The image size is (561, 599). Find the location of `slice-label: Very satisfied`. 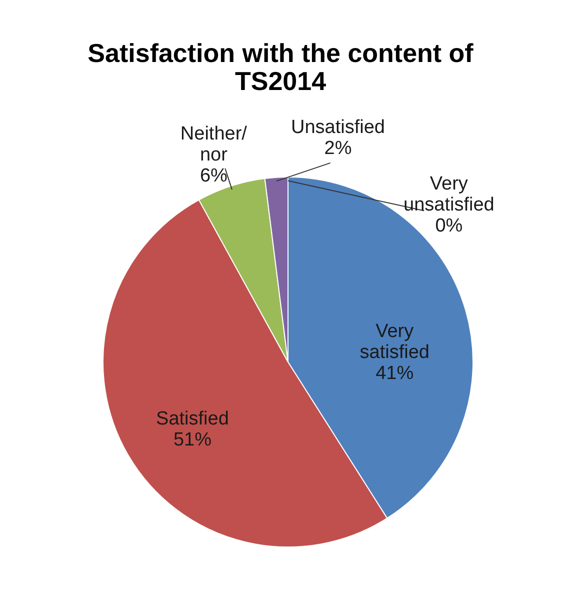

slice-label: Very satisfied is located at coordinates (395, 342).